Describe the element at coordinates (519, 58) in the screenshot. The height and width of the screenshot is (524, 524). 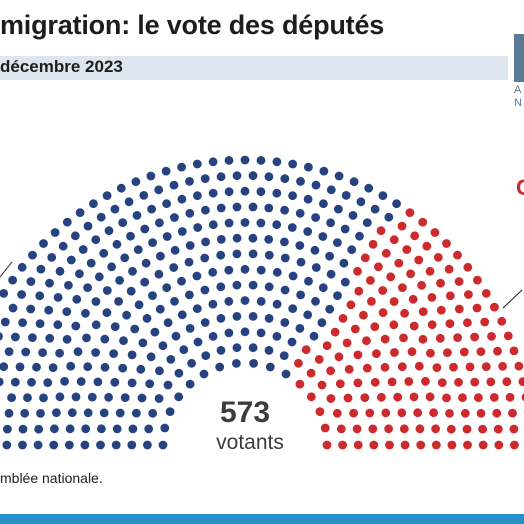
I see `logo-mark` at that location.